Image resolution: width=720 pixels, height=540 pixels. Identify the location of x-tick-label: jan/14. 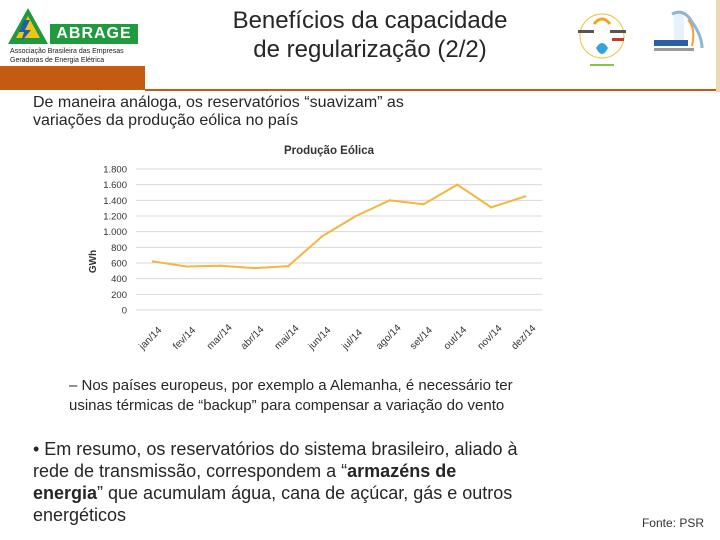
(151, 339).